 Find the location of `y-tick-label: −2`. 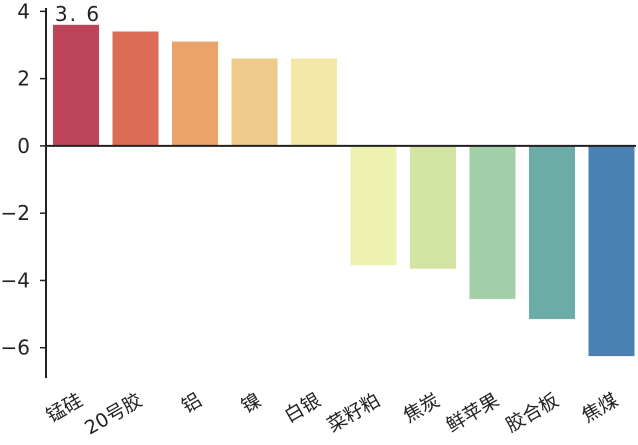

y-tick-label: −2 is located at coordinates (15, 213).